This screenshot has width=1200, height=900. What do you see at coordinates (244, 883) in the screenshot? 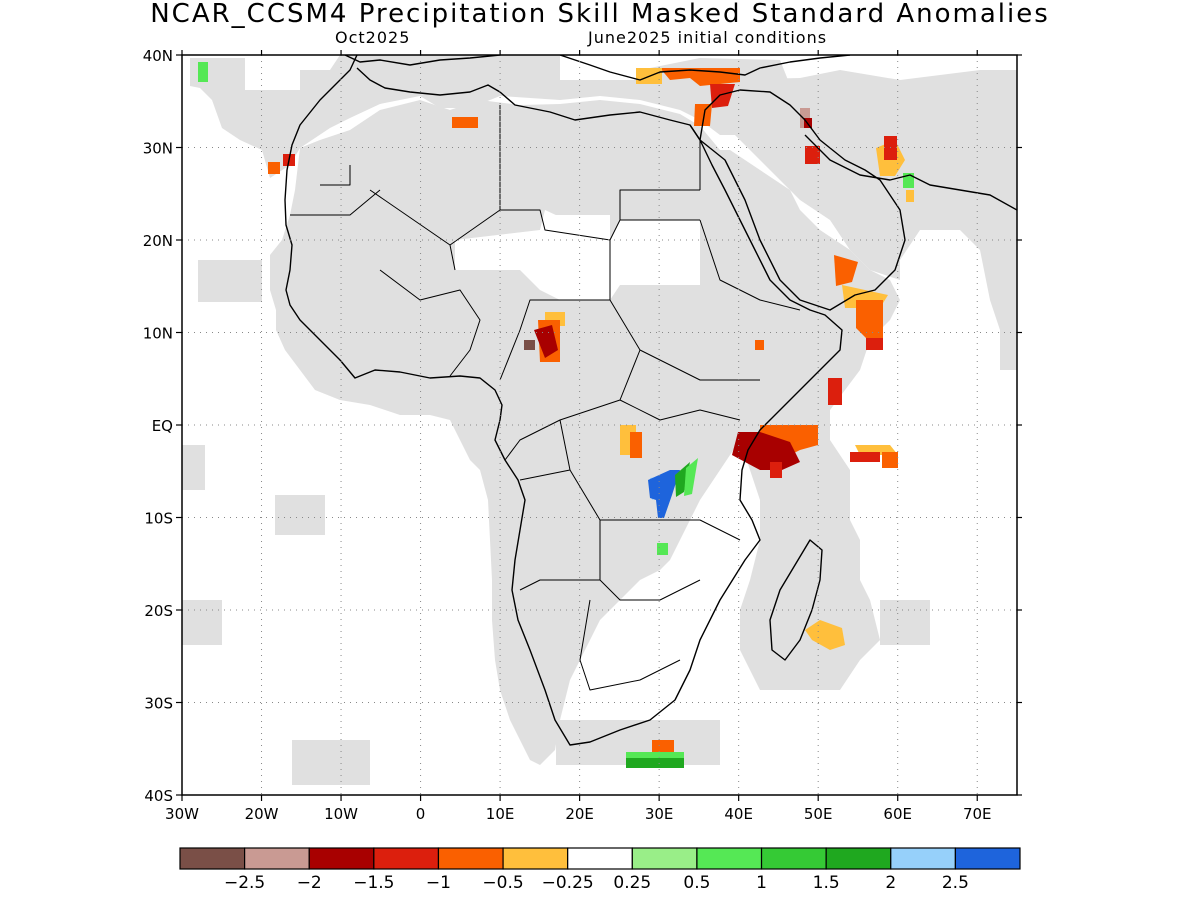
I see `colorbar-label: −2.5` at bounding box center [244, 883].